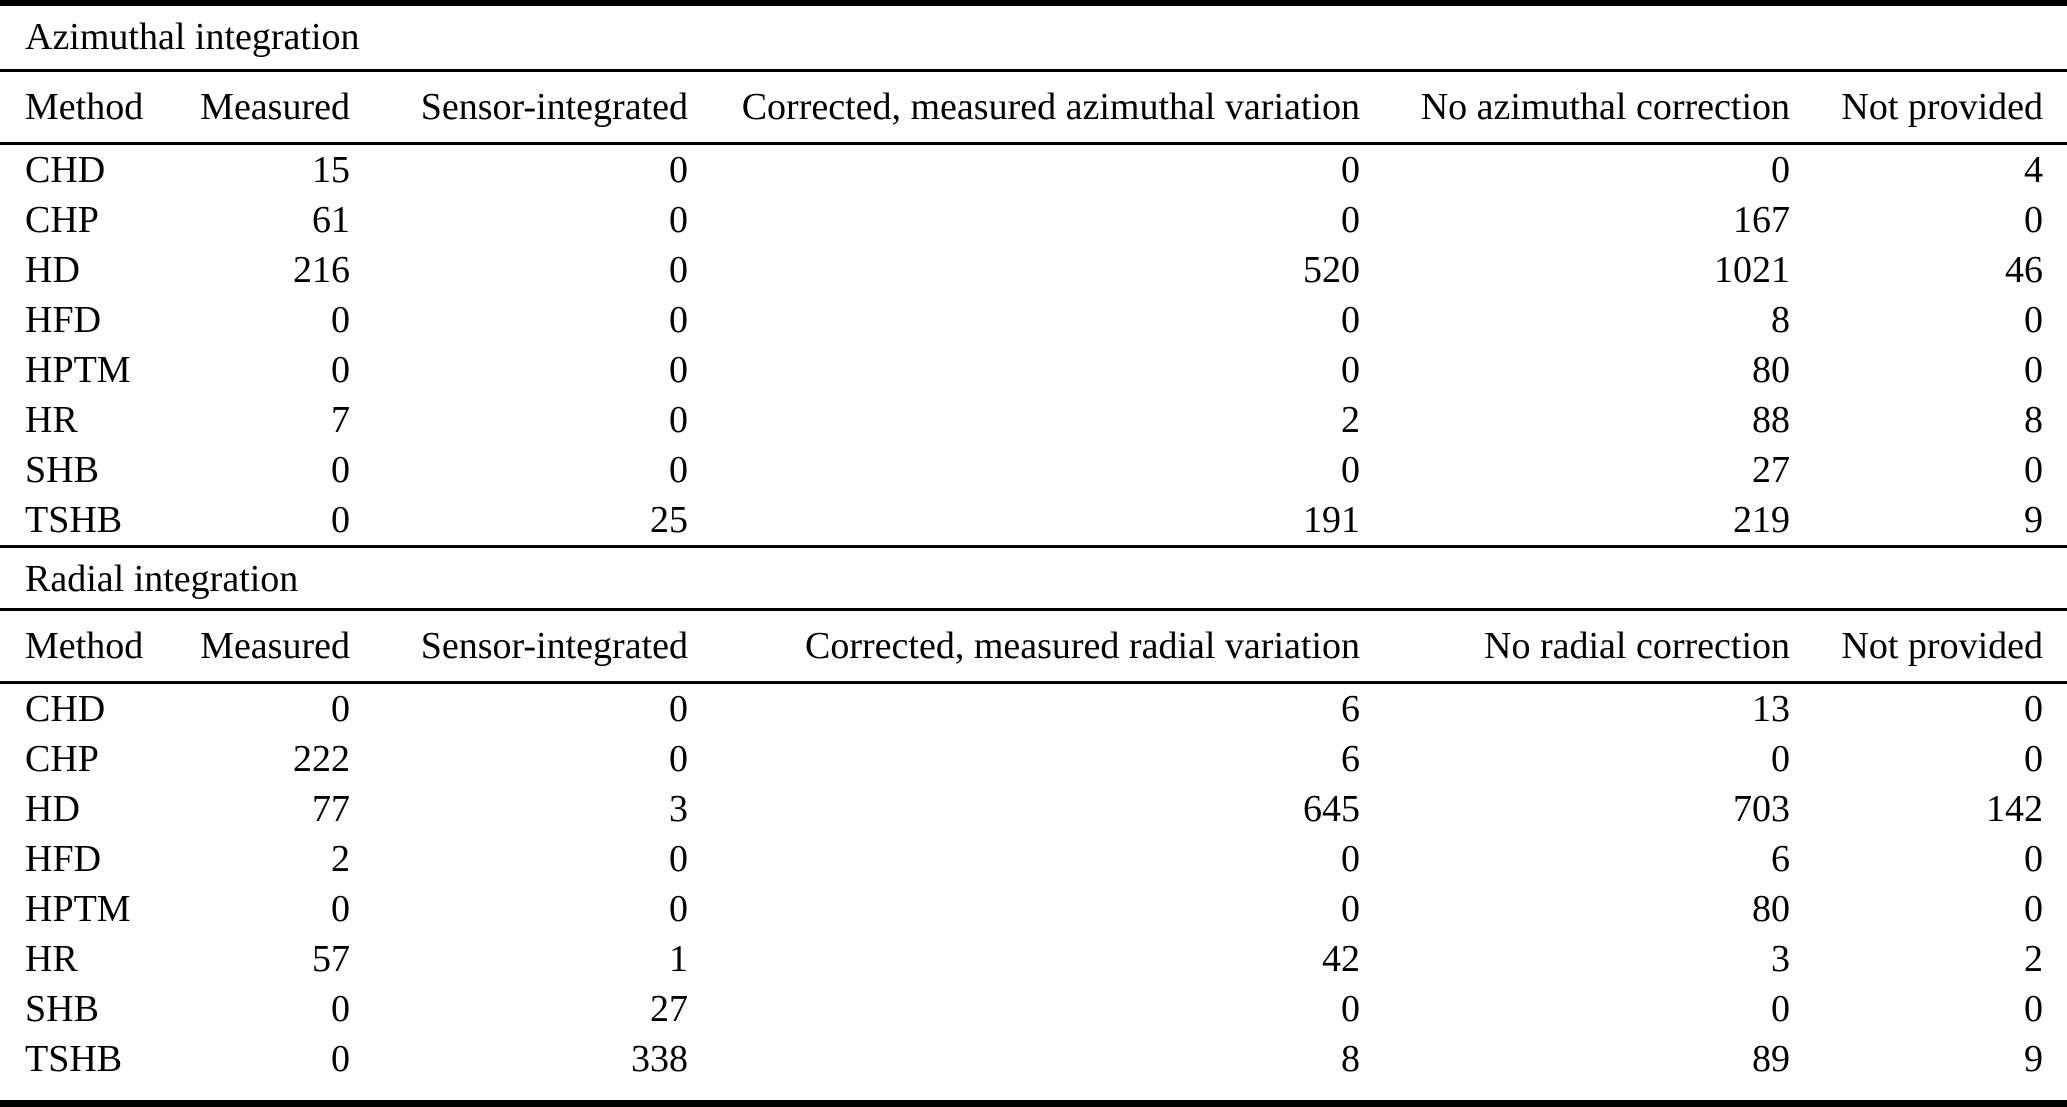 The image size is (2067, 1107). What do you see at coordinates (1033, 859) in the screenshot?
I see `table-row: HFD 2 0 0 6 0` at bounding box center [1033, 859].